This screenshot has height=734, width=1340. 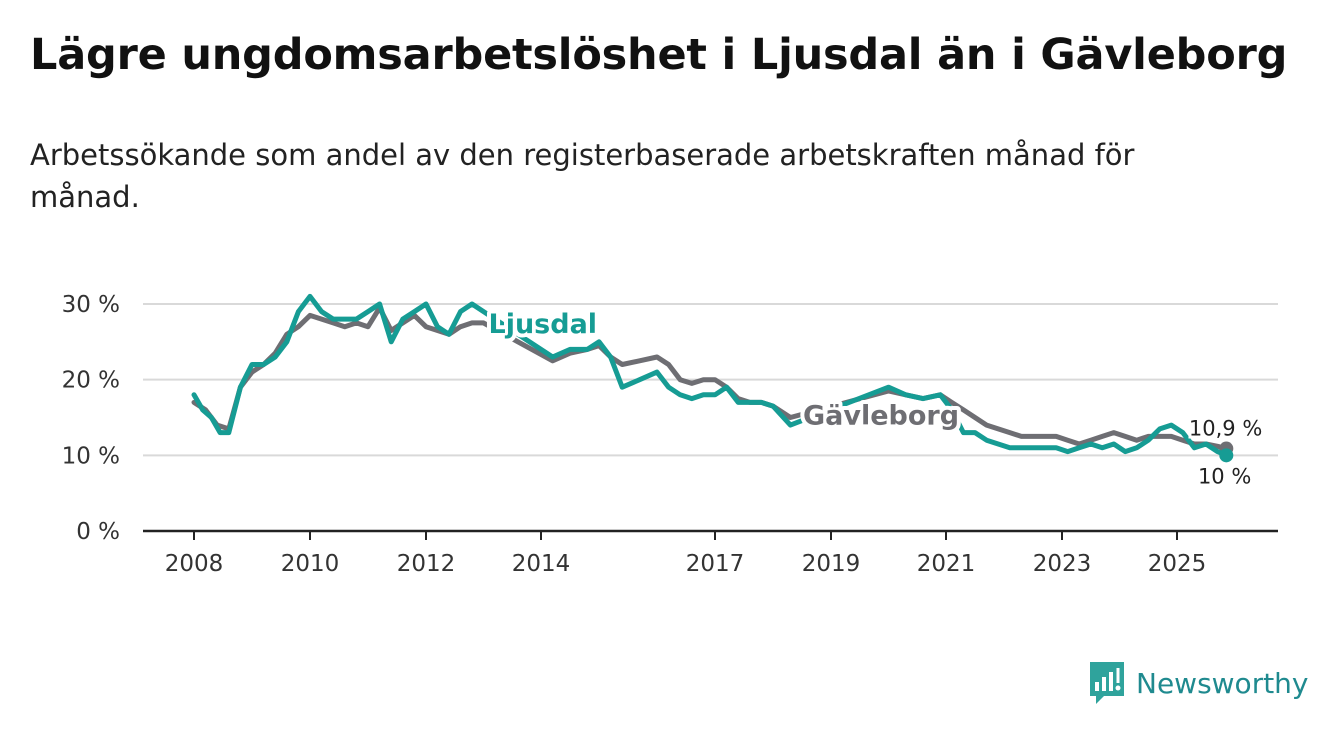 What do you see at coordinates (1177, 564) in the screenshot?
I see `x-tick-label: 2025` at bounding box center [1177, 564].